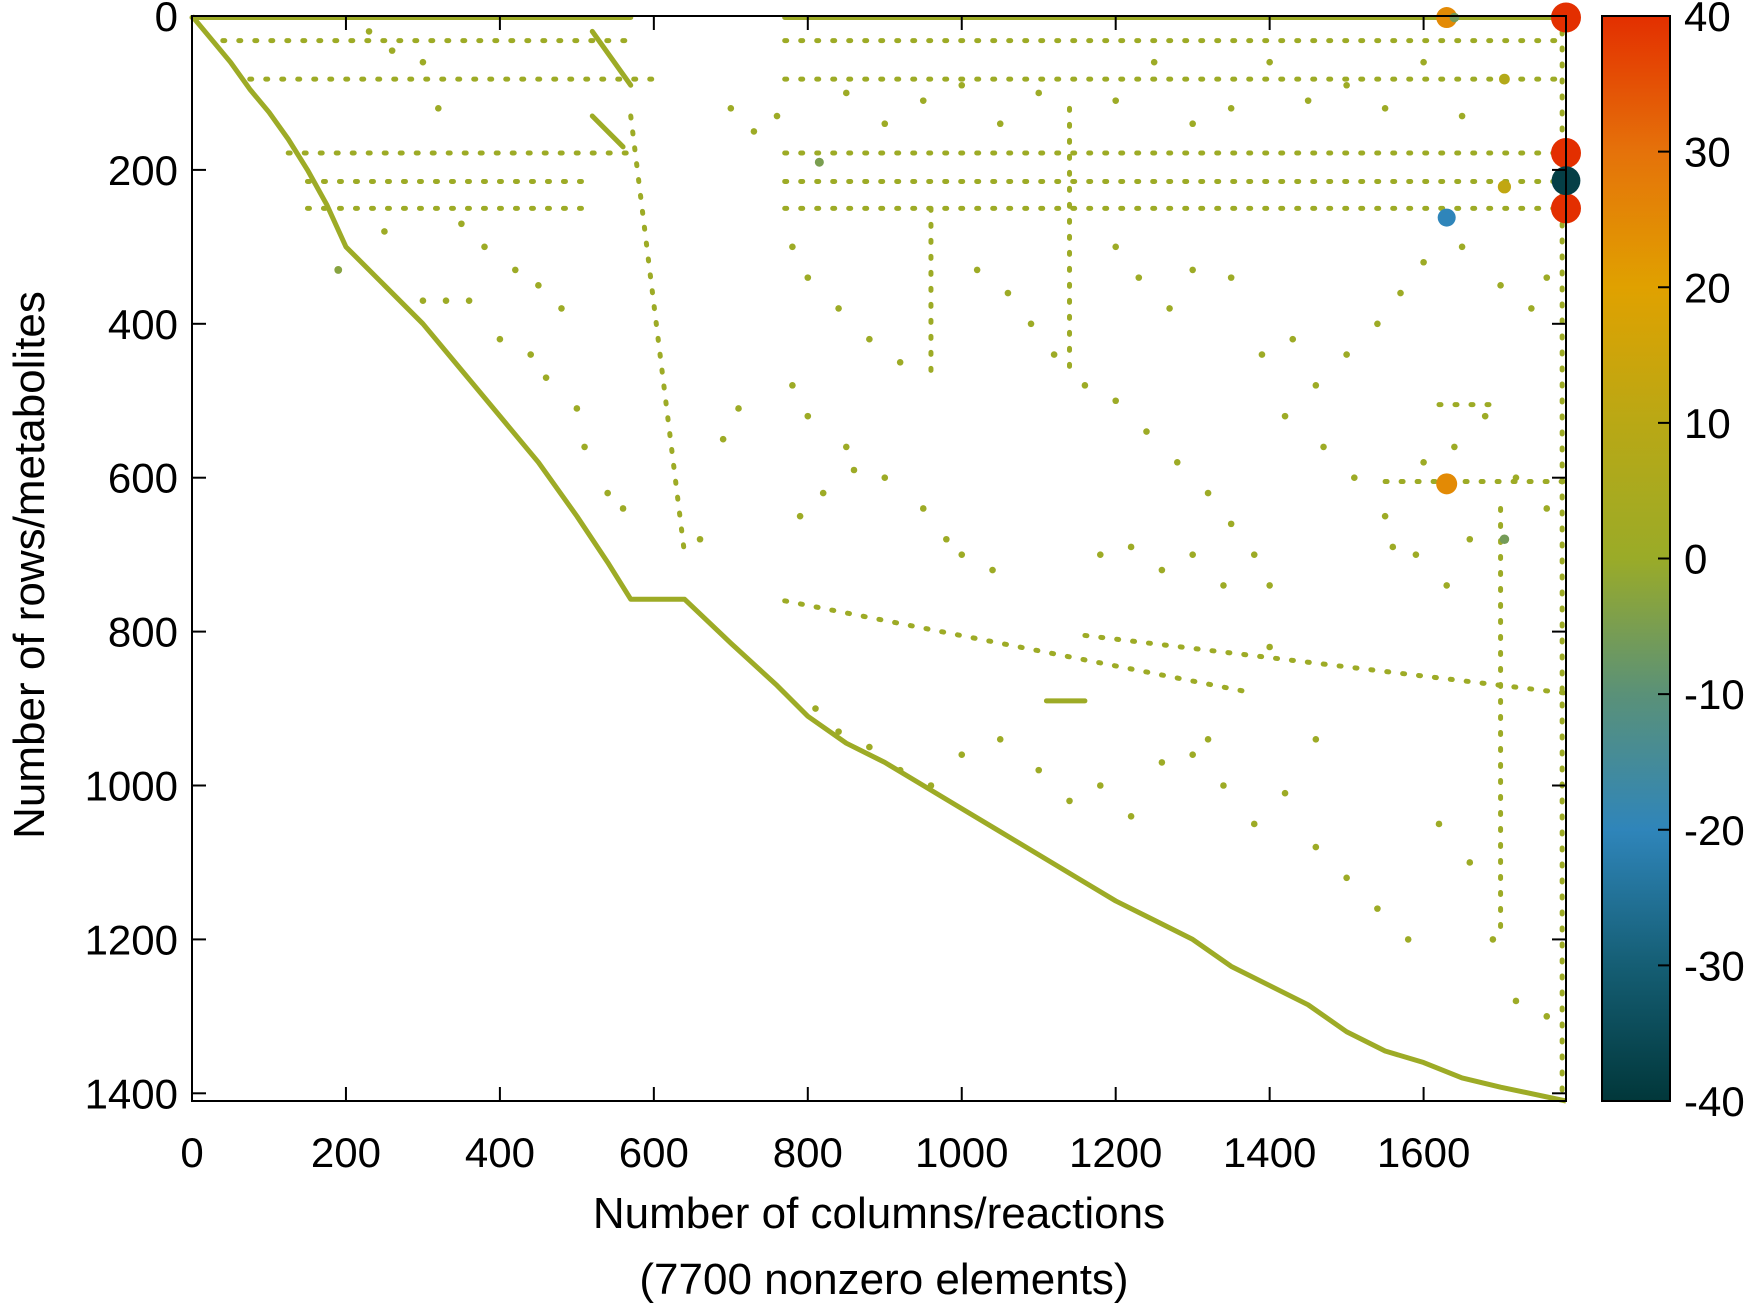 The image size is (1747, 1314). I want to click on y-axis-label: Number of rows/metabolites, so click(29, 565).